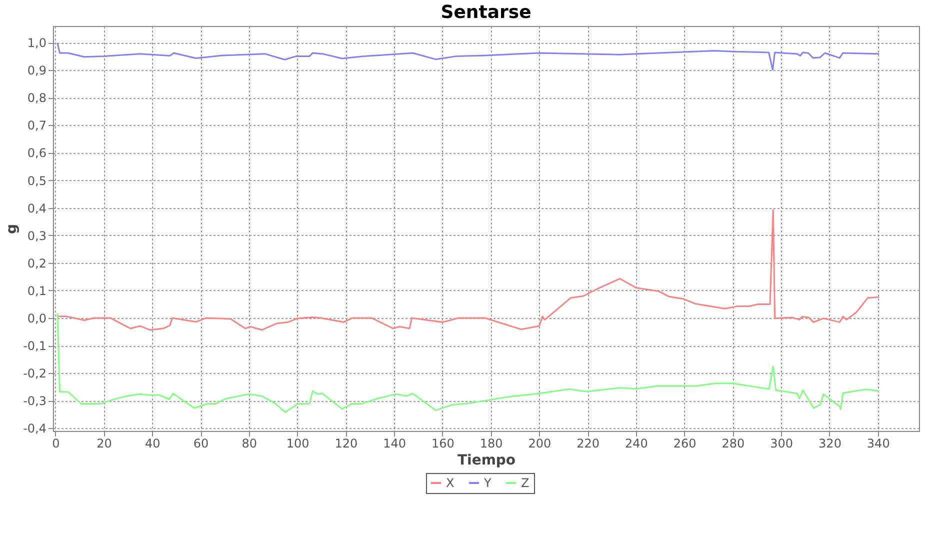 The width and height of the screenshot is (941, 537). I want to click on y-axis-title: g, so click(12, 229).